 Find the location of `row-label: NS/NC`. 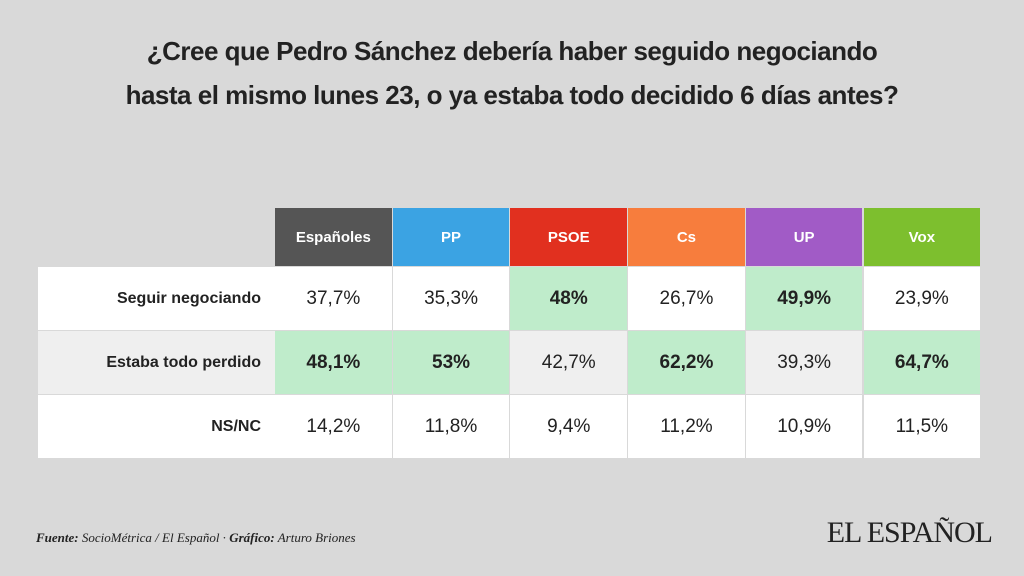

row-label: NS/NC is located at coordinates (156, 426).